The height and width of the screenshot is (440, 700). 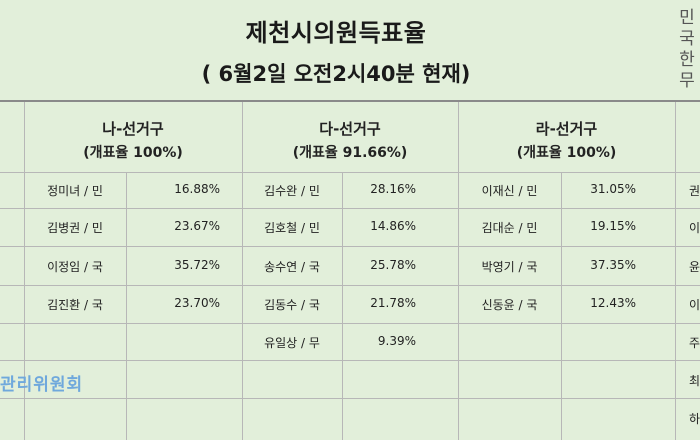 I want to click on candidate-percent: 16.88%, so click(x=197, y=189).